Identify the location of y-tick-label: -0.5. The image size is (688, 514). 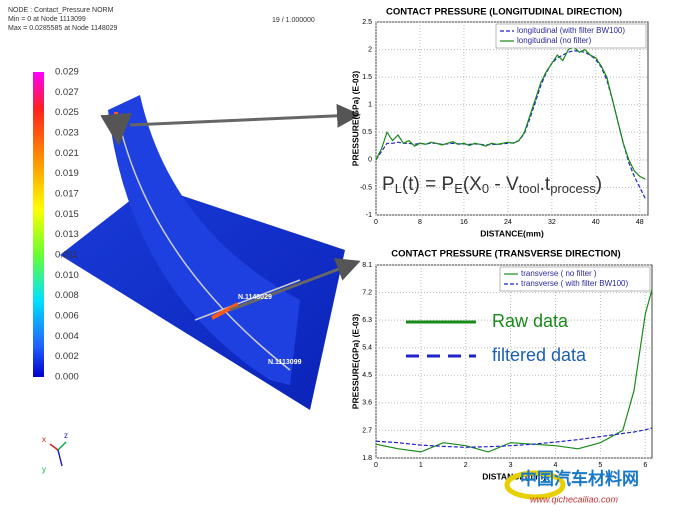
(366, 187).